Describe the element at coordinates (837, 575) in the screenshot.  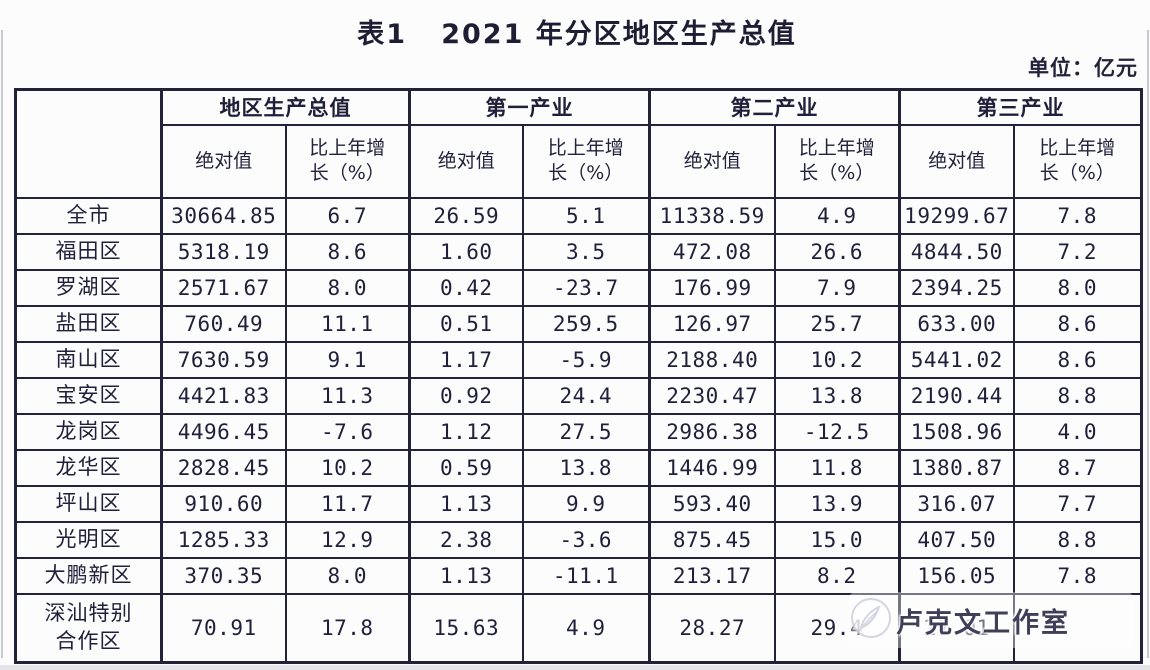
I see `value-cell: 8.2` at that location.